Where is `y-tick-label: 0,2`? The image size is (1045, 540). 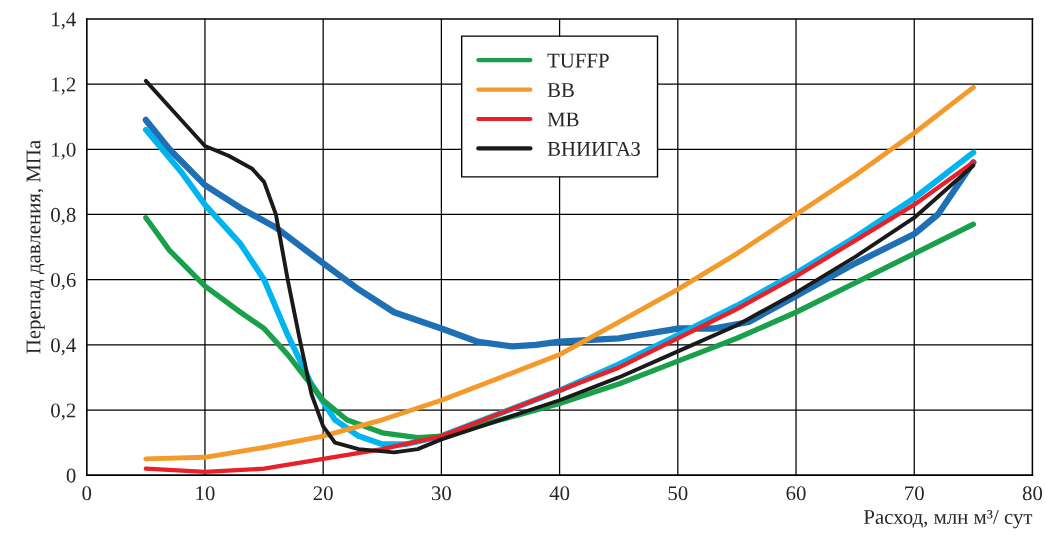
y-tick-label: 0,2 is located at coordinates (63, 412).